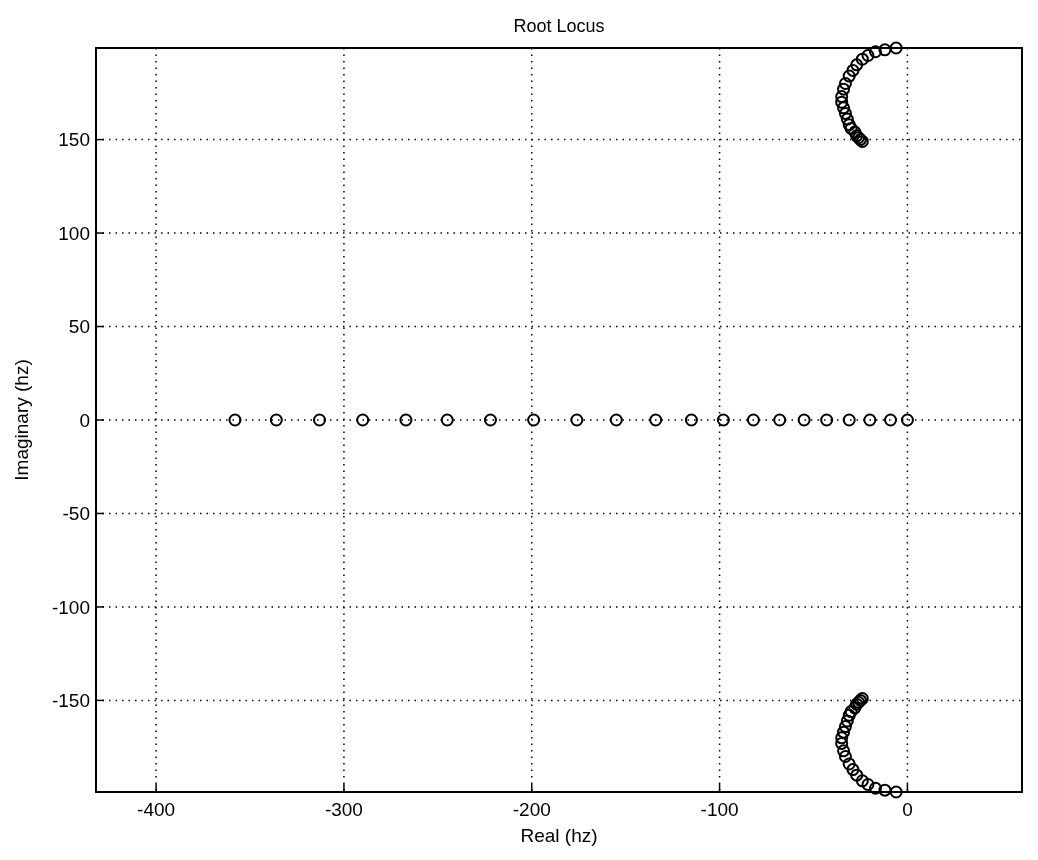  What do you see at coordinates (559, 835) in the screenshot?
I see `x-axis-title: Real (hz)` at bounding box center [559, 835].